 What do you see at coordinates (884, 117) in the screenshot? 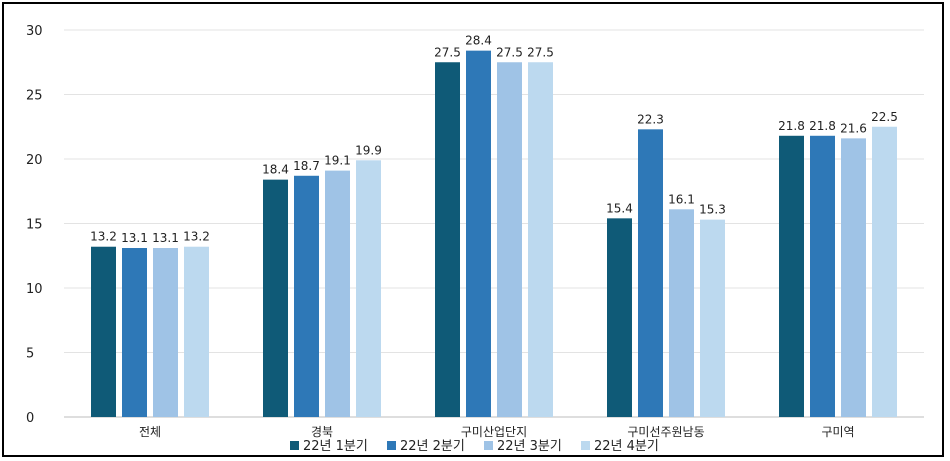
I see `data-label: 22.5` at bounding box center [884, 117].